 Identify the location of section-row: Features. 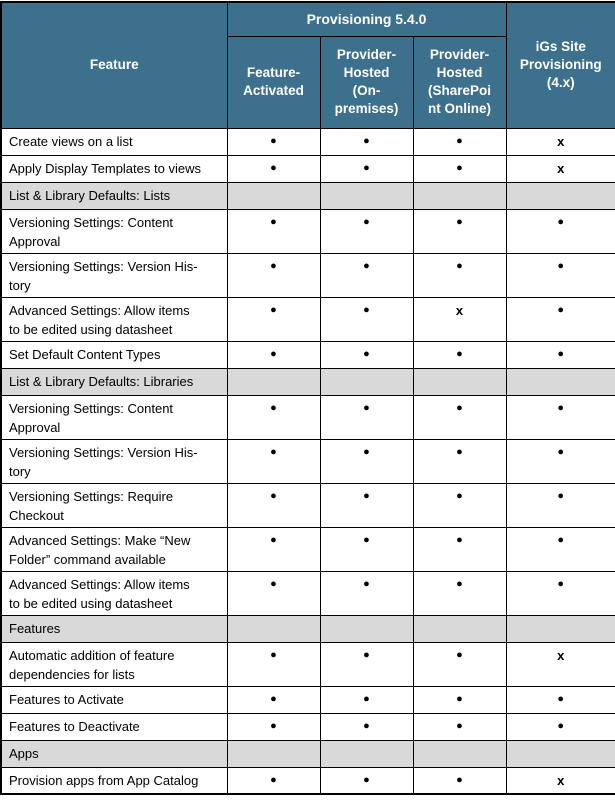
(307, 628).